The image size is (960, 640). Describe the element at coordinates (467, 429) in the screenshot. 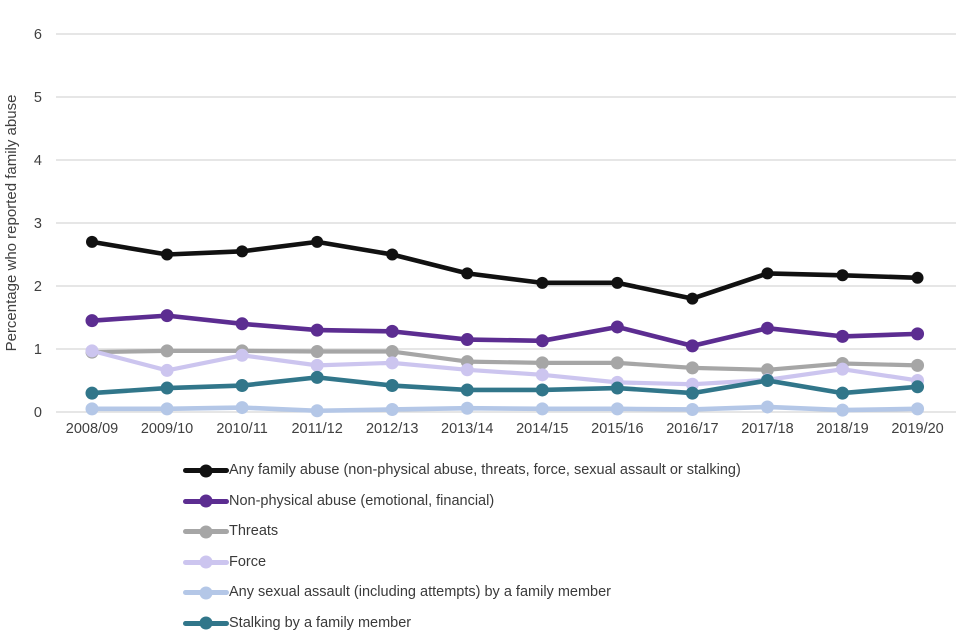

I see `x-tick-label: 2013/14` at that location.